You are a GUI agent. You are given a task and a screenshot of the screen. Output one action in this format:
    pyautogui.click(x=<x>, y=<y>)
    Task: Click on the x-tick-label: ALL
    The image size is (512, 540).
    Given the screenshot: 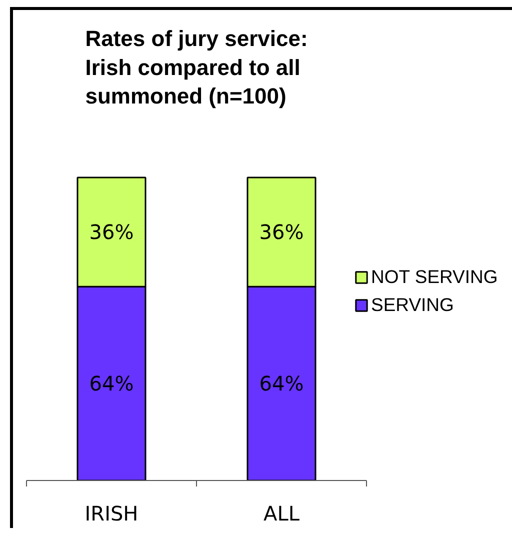 What is the action you would take?
    pyautogui.click(x=282, y=514)
    